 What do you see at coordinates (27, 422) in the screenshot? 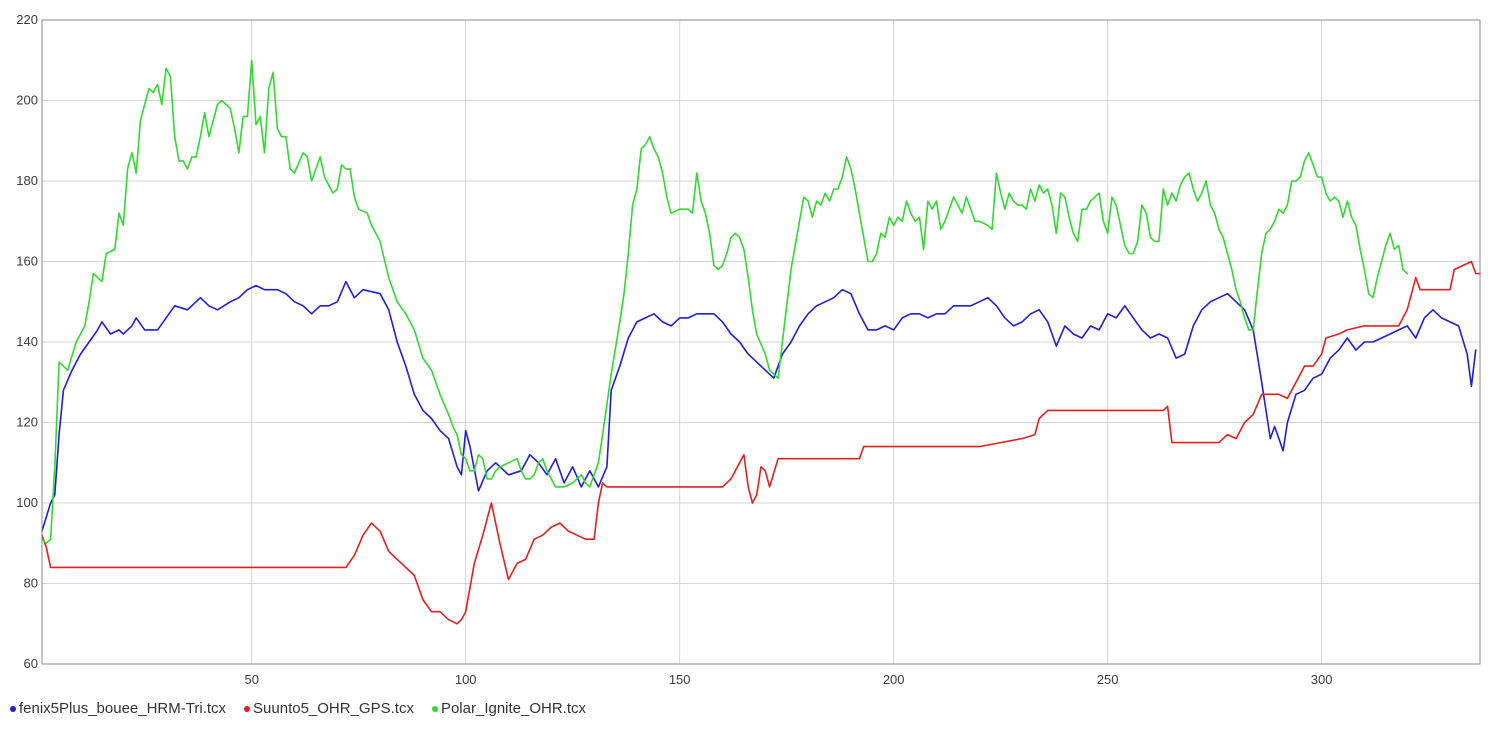
I see `y-tick-label: 120` at bounding box center [27, 422].